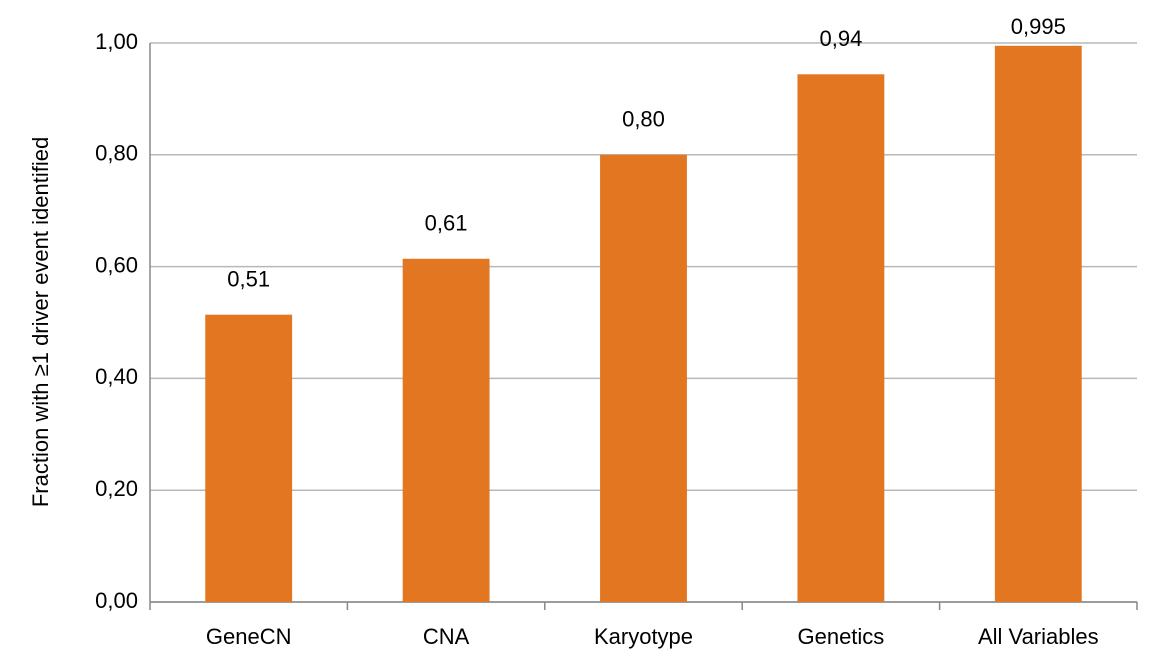 The image size is (1157, 659). I want to click on y-tick-label: 0,80, so click(116, 153).